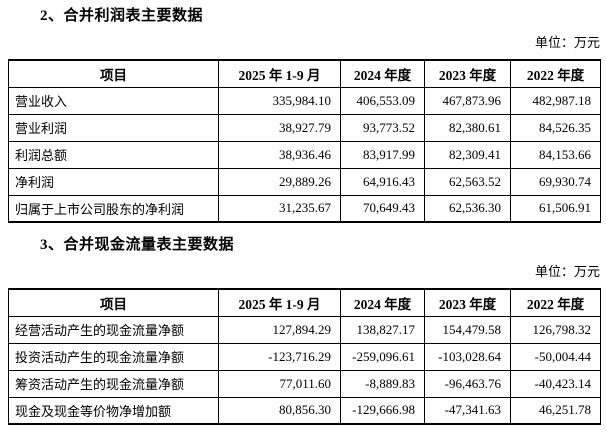 The height and width of the screenshot is (432, 606). Describe the element at coordinates (137, 245) in the screenshot. I see `section-title-cash-flow: 3、合并现金流量表主要数据` at that location.